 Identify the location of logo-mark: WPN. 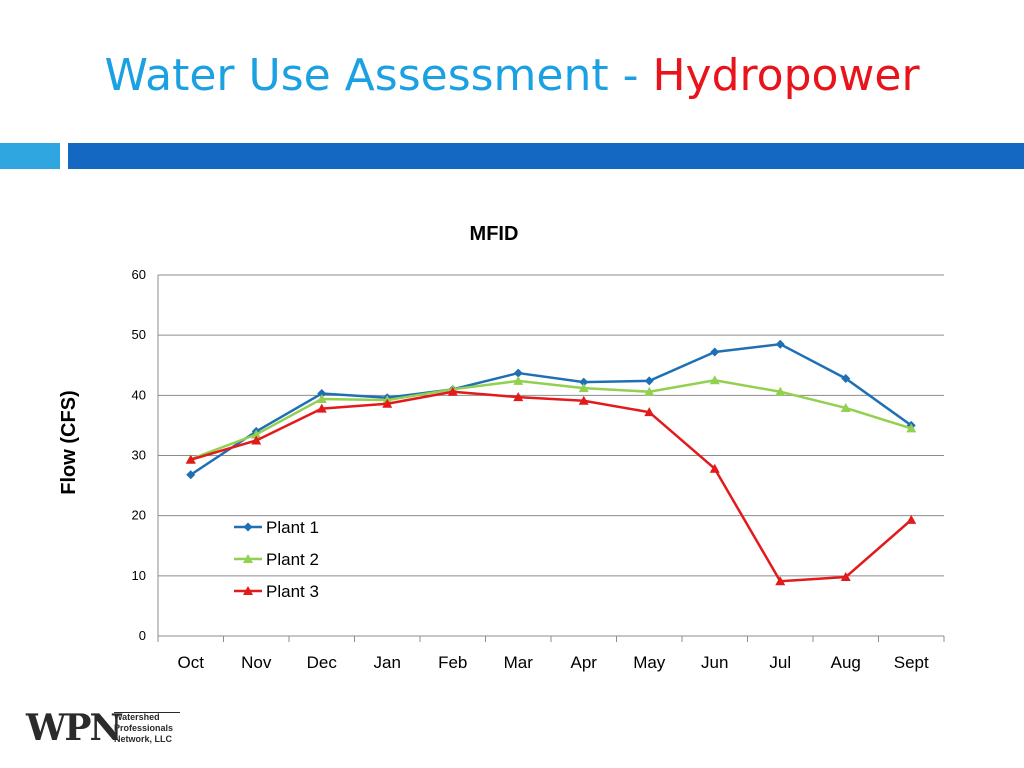
(74, 728).